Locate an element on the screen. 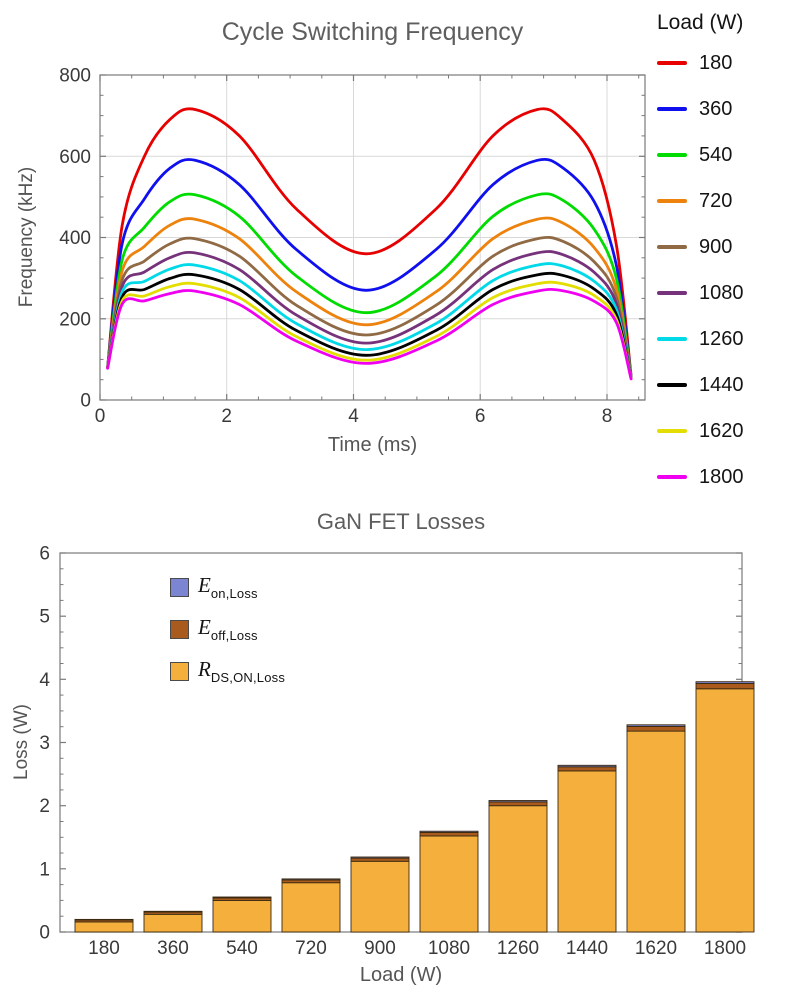 The image size is (800, 1003). svg-text: 1620 is located at coordinates (656, 948).